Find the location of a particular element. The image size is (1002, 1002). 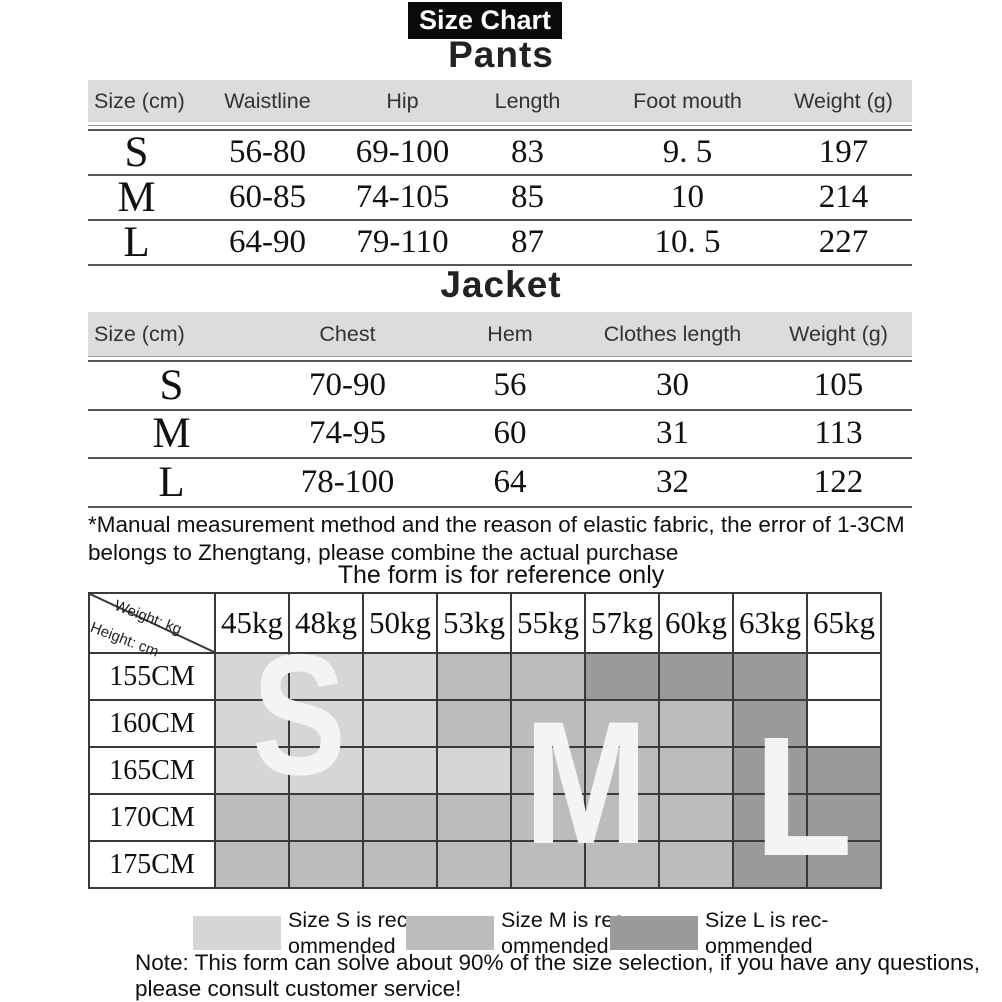

legend-swatch-m is located at coordinates (450, 933).